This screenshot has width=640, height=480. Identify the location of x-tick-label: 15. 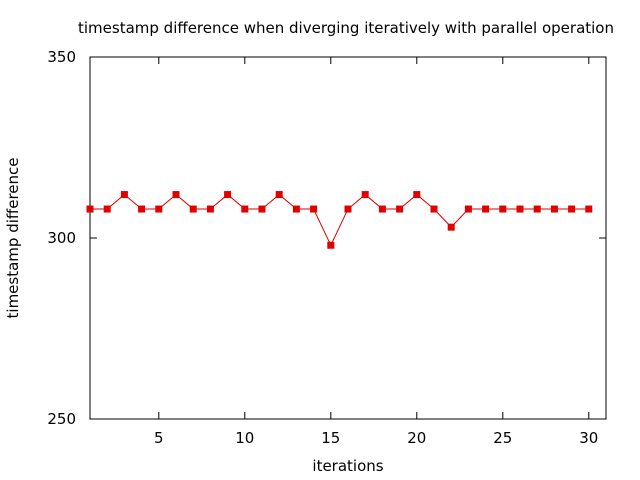
(330, 438).